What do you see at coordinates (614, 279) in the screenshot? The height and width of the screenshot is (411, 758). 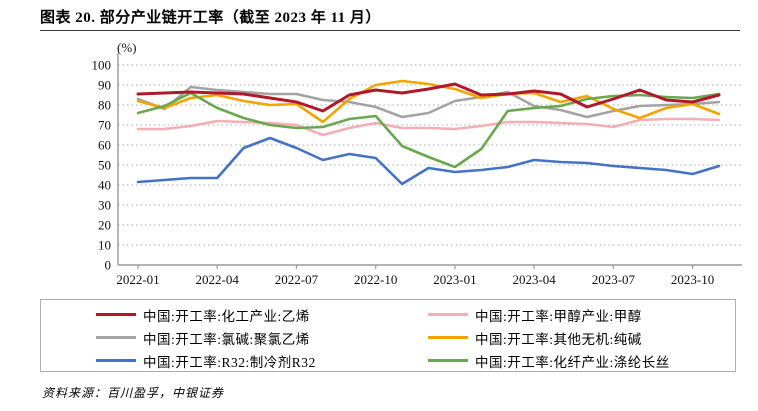 I see `x-tick-label: 2023-07` at bounding box center [614, 279].